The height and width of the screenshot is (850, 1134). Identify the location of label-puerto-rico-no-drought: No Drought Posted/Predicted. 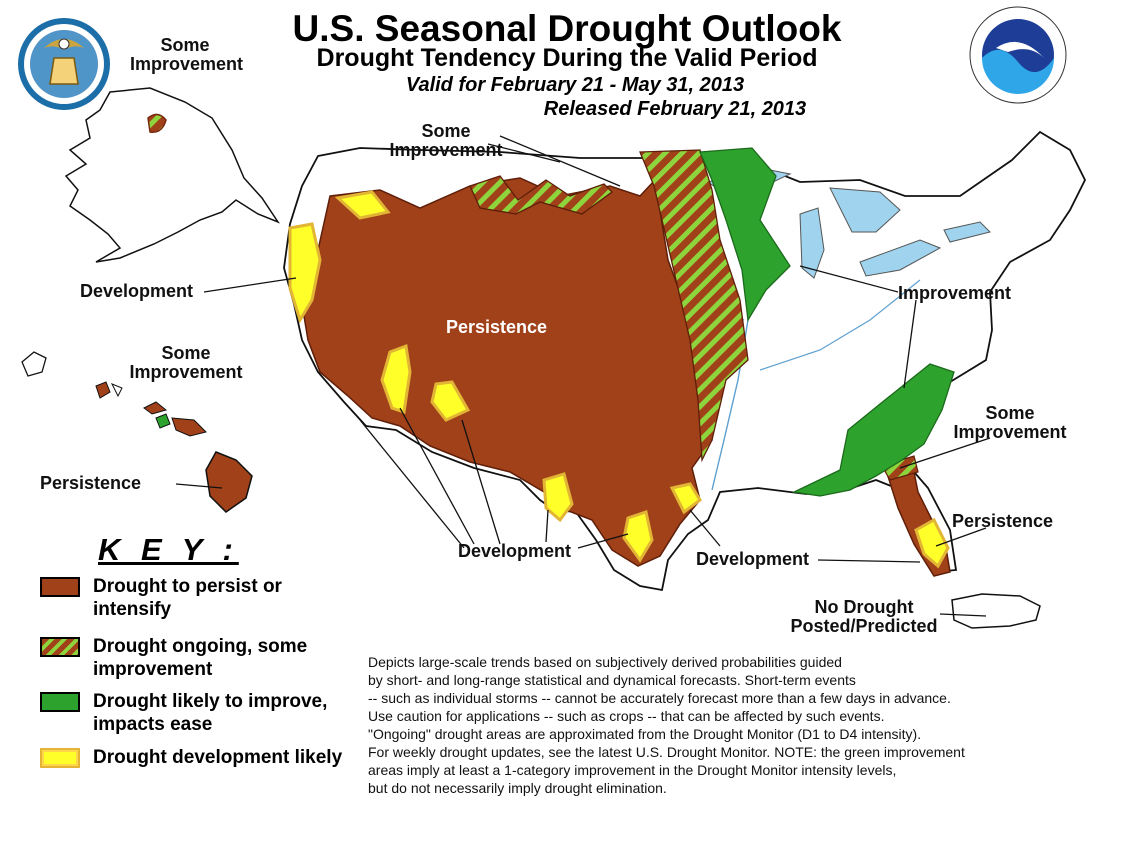
(864, 616).